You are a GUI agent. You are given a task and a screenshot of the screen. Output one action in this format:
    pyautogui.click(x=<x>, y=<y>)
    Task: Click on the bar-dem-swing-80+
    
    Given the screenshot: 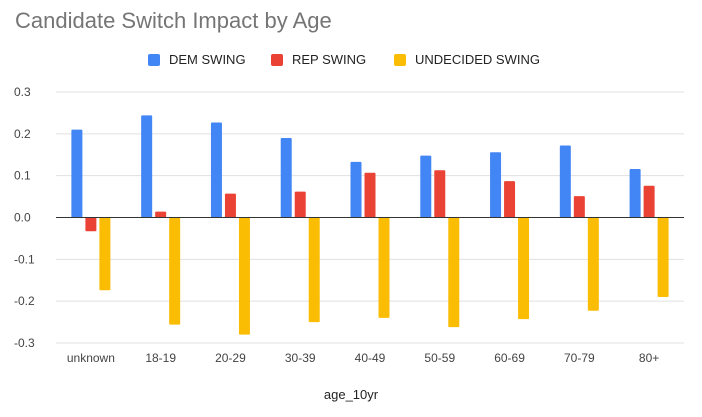 What is the action you would take?
    pyautogui.click(x=635, y=193)
    